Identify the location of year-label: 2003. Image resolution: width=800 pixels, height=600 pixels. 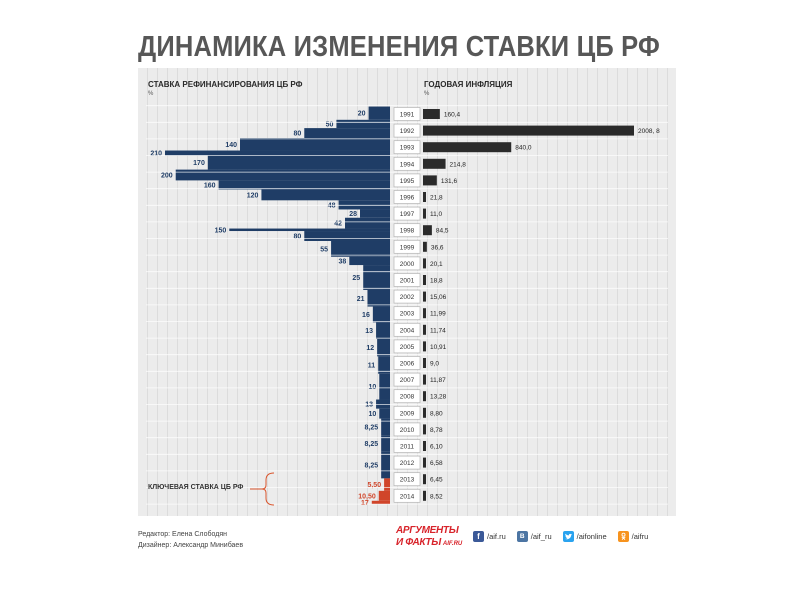
(407, 314).